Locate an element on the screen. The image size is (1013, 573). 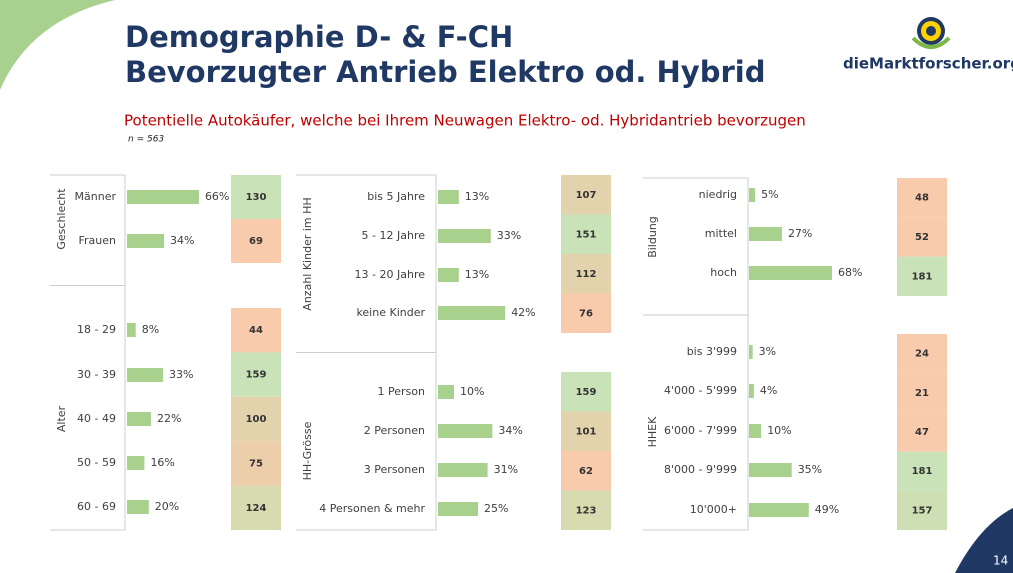
group-label: Geschlecht is located at coordinates (61, 219).